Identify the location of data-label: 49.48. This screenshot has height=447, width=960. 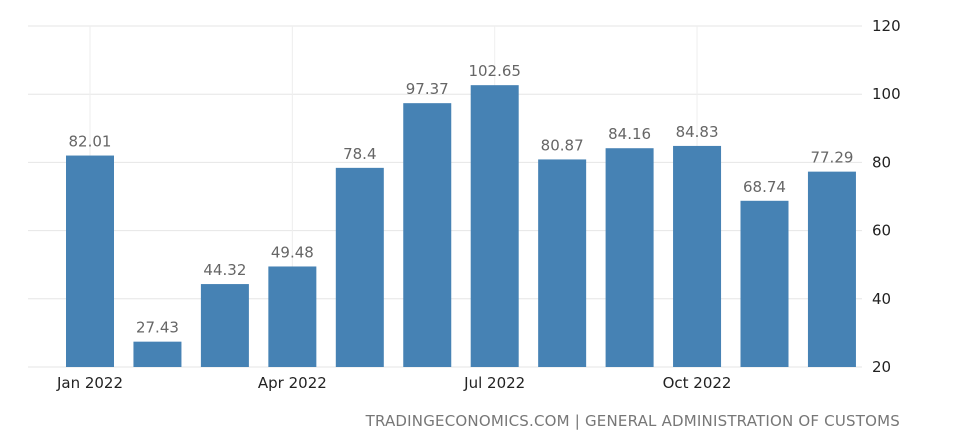
(292, 252).